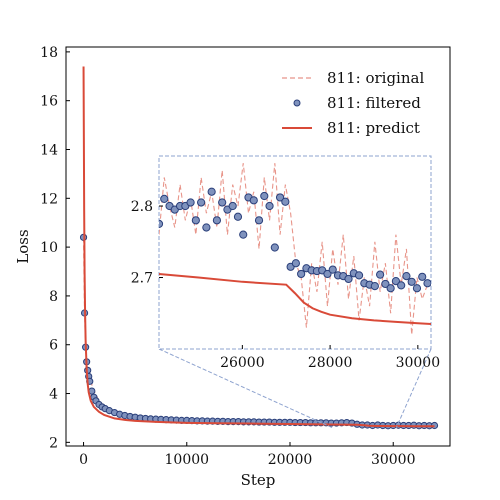 The height and width of the screenshot is (500, 500). Describe the element at coordinates (83, 460) in the screenshot. I see `x-tick-label: 0` at that location.